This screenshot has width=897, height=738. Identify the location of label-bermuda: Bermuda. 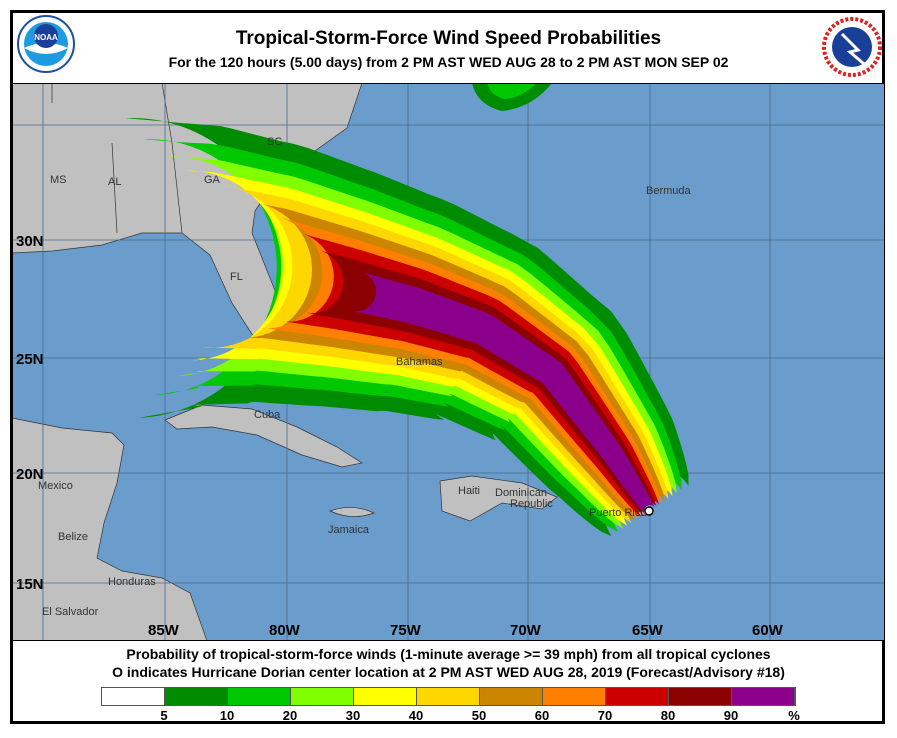
(669, 191).